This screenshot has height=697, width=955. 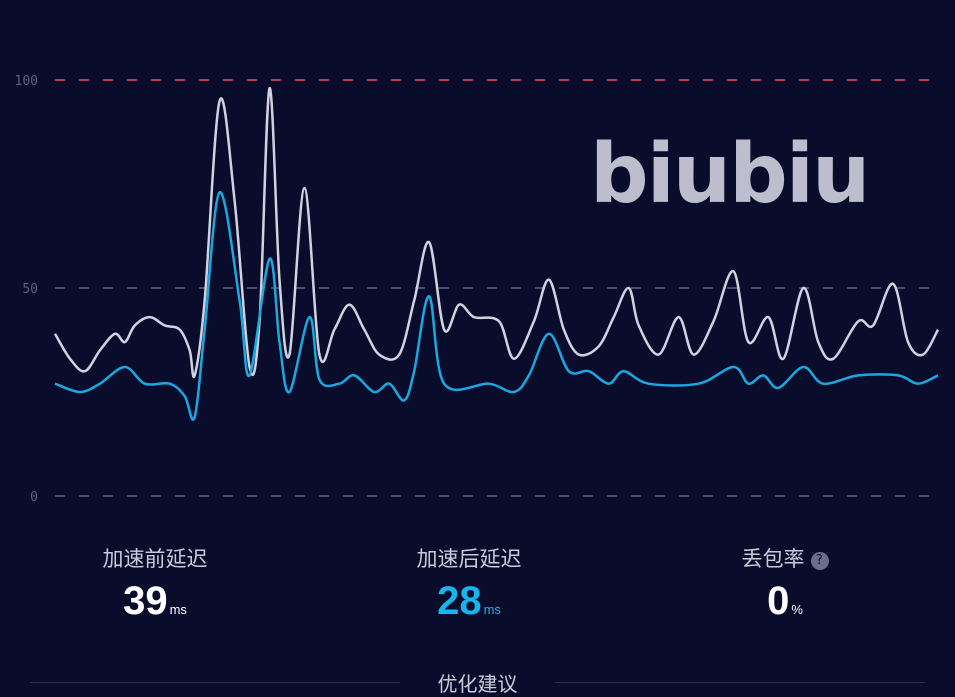 I want to click on divider-right, so click(x=740, y=682).